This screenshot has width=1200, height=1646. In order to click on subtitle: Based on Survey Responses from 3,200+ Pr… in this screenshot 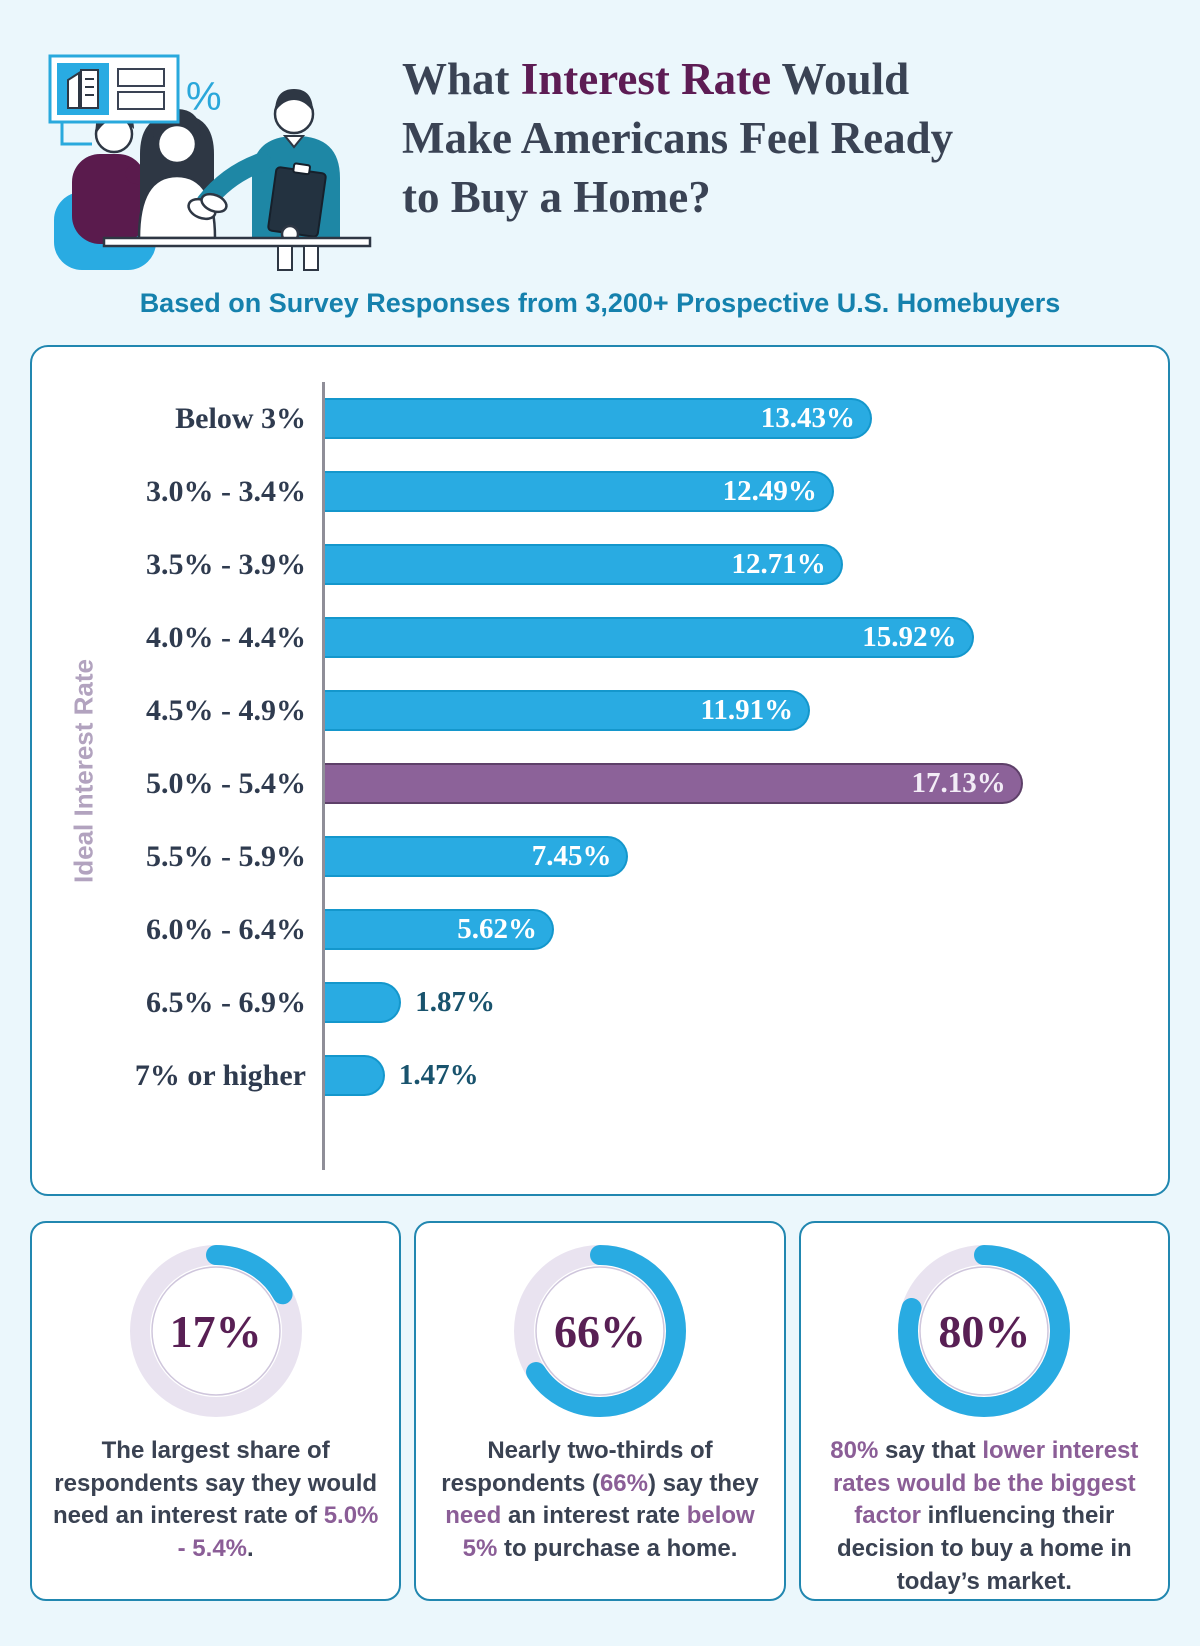, I will do `click(600, 303)`.